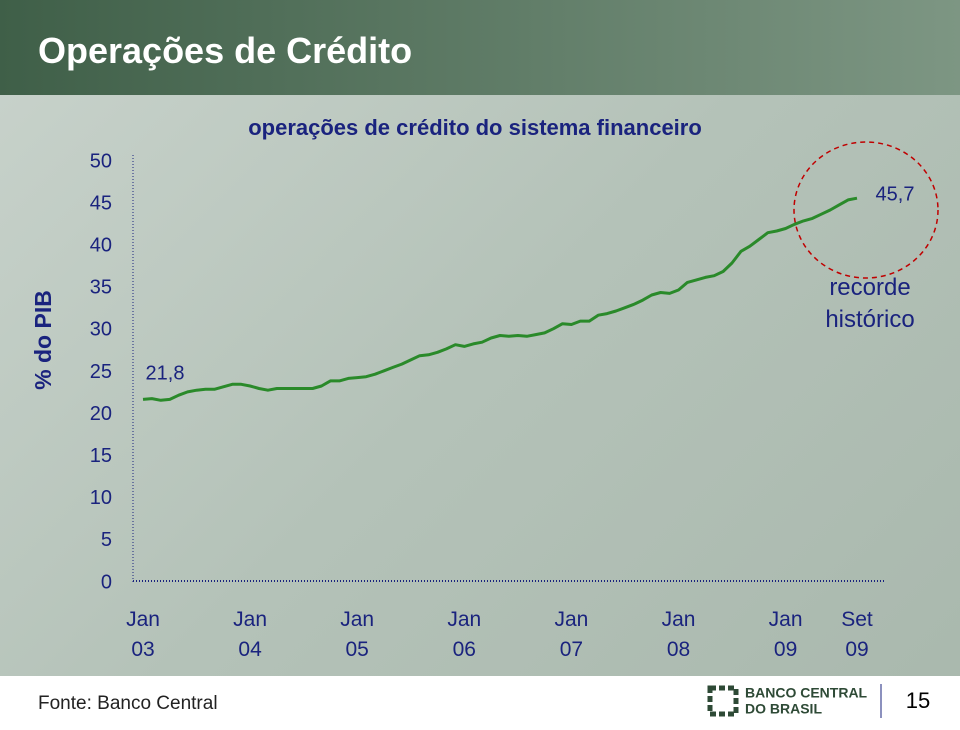 The image size is (960, 730). Describe the element at coordinates (101, 414) in the screenshot. I see `y-tick-label: 20` at that location.